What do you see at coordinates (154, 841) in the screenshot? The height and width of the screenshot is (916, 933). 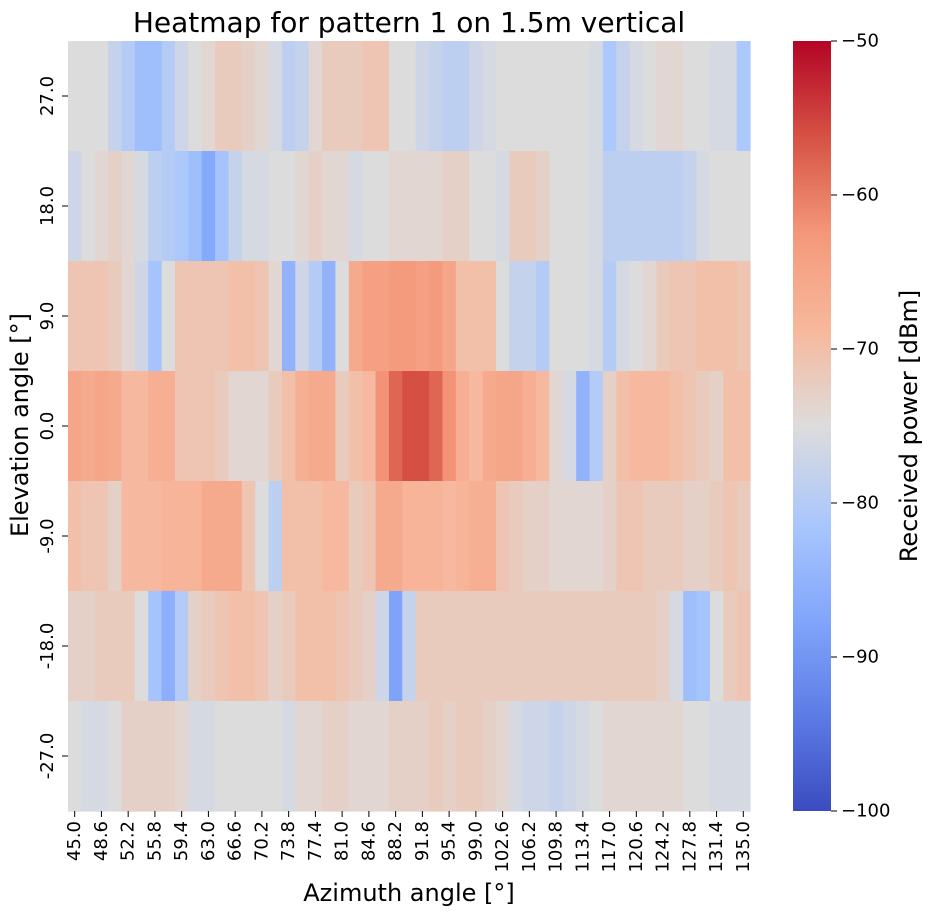 I see `x-tick-label: 55.8` at bounding box center [154, 841].